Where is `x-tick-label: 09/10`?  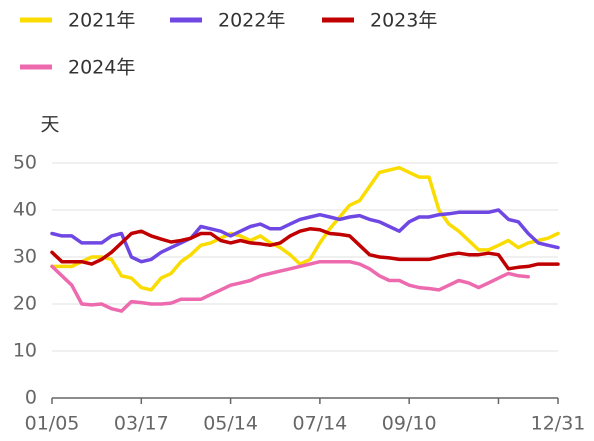 x-tick-label: 09/10 is located at coordinates (409, 424).